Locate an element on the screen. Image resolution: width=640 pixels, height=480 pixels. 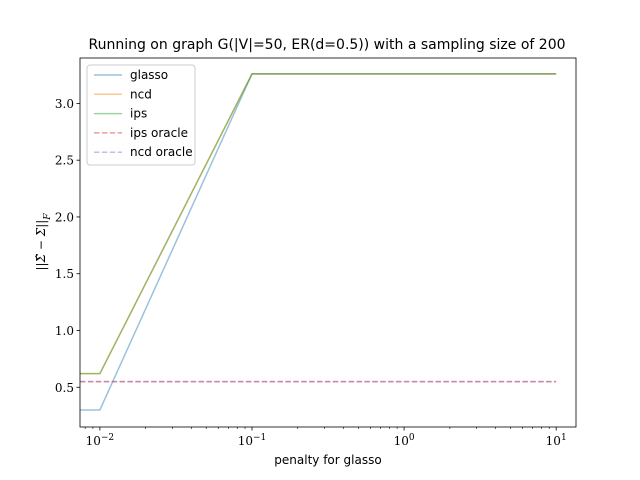
legend: glasso ncd ips ips oracle ncd oracle is located at coordinates (141, 115).